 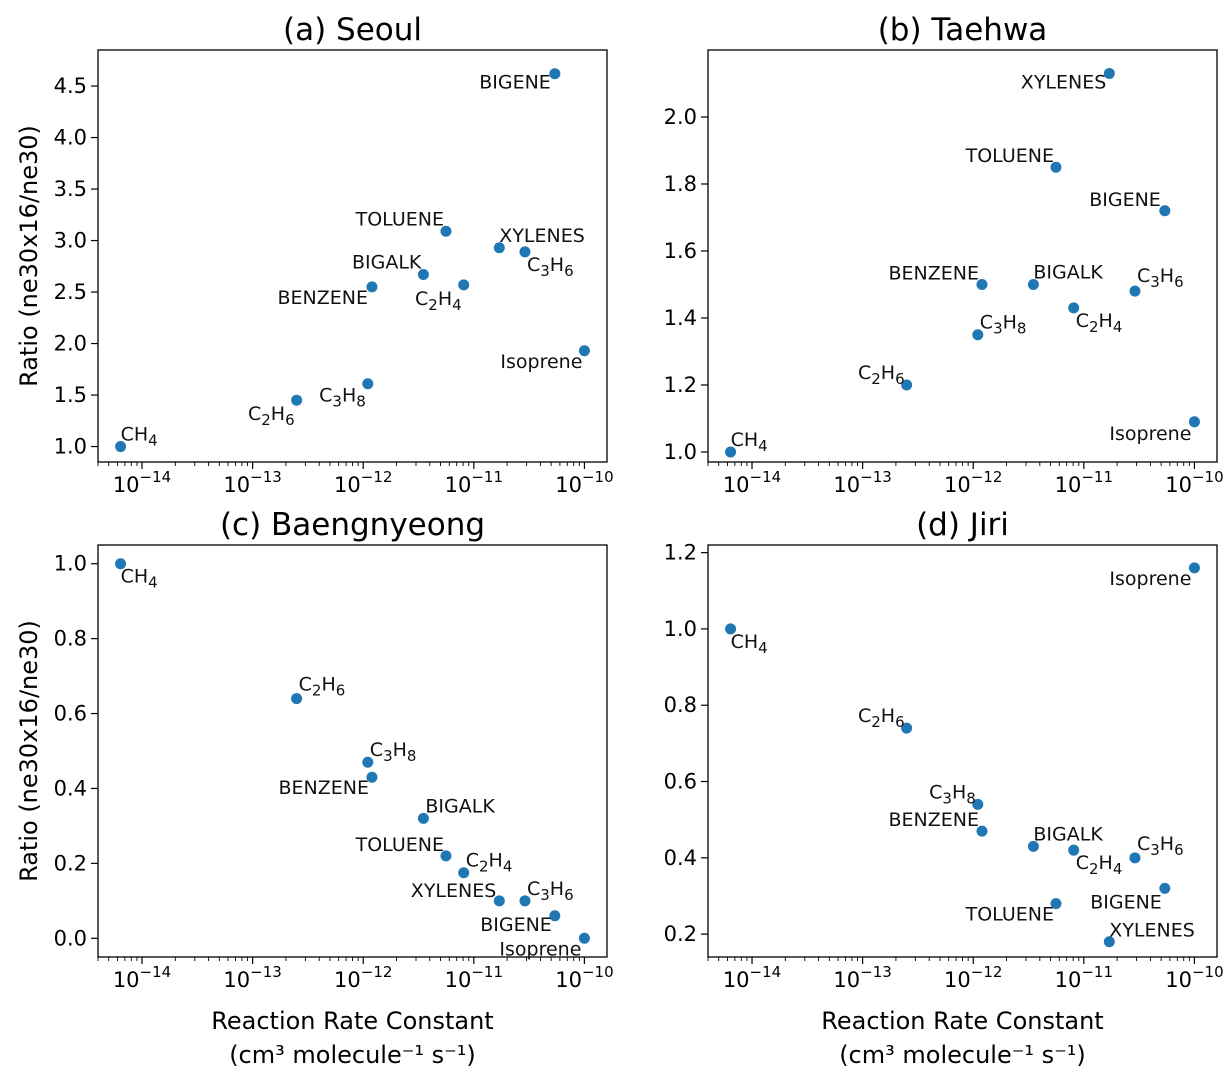 I want to click on y-tick-label: 1.8, so click(x=680, y=184).